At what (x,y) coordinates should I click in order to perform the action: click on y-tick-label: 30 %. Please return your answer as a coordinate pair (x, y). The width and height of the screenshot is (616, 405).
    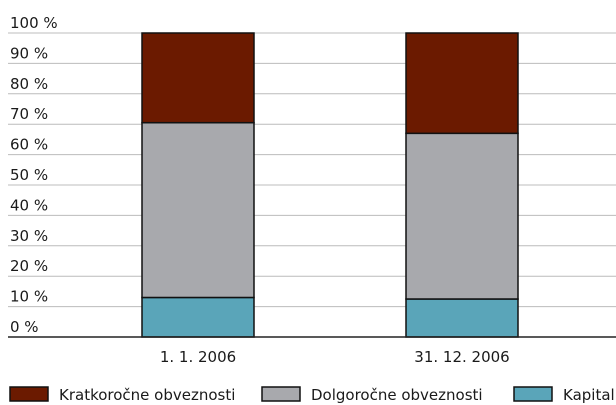
    Looking at the image, I should click on (29, 236).